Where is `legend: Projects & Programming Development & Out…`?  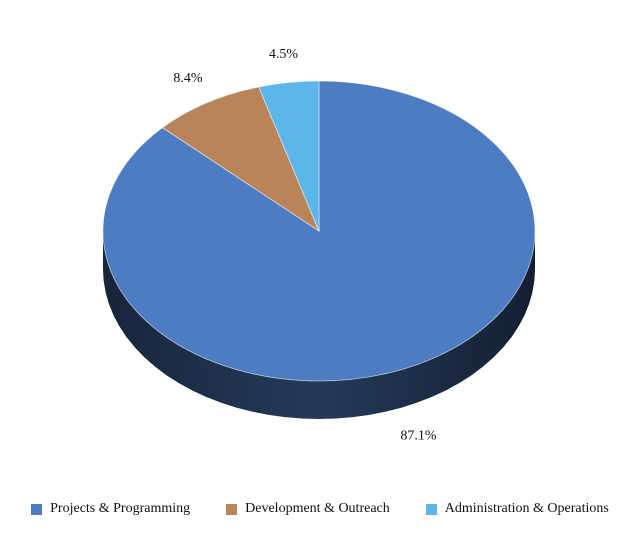 legend: Projects & Programming Development & Out… is located at coordinates (320, 509).